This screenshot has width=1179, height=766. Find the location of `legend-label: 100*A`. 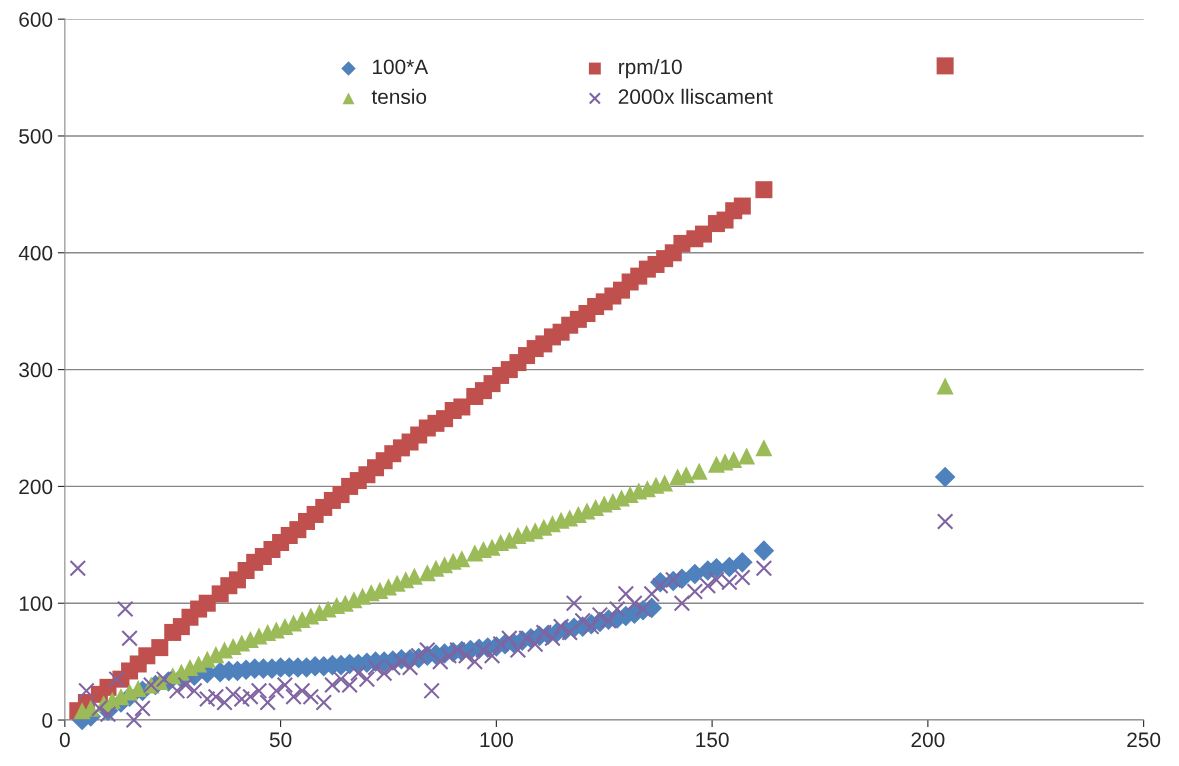

legend-label: 100*A is located at coordinates (401, 67).